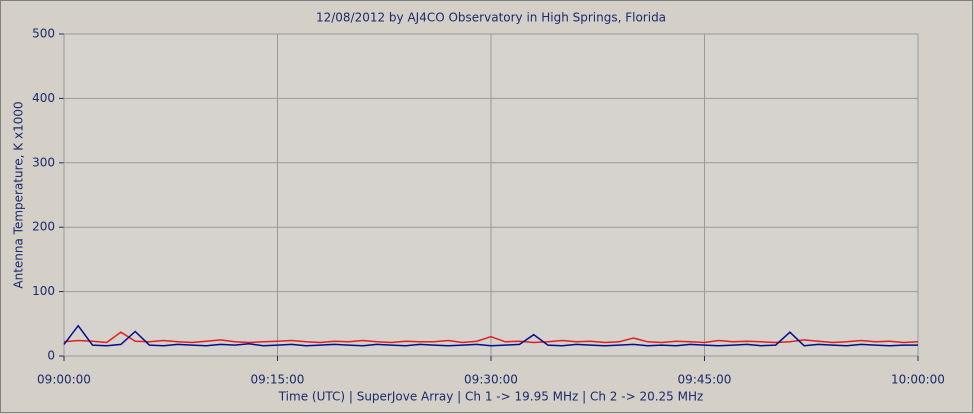  I want to click on y-tick-label: 300, so click(43, 162).